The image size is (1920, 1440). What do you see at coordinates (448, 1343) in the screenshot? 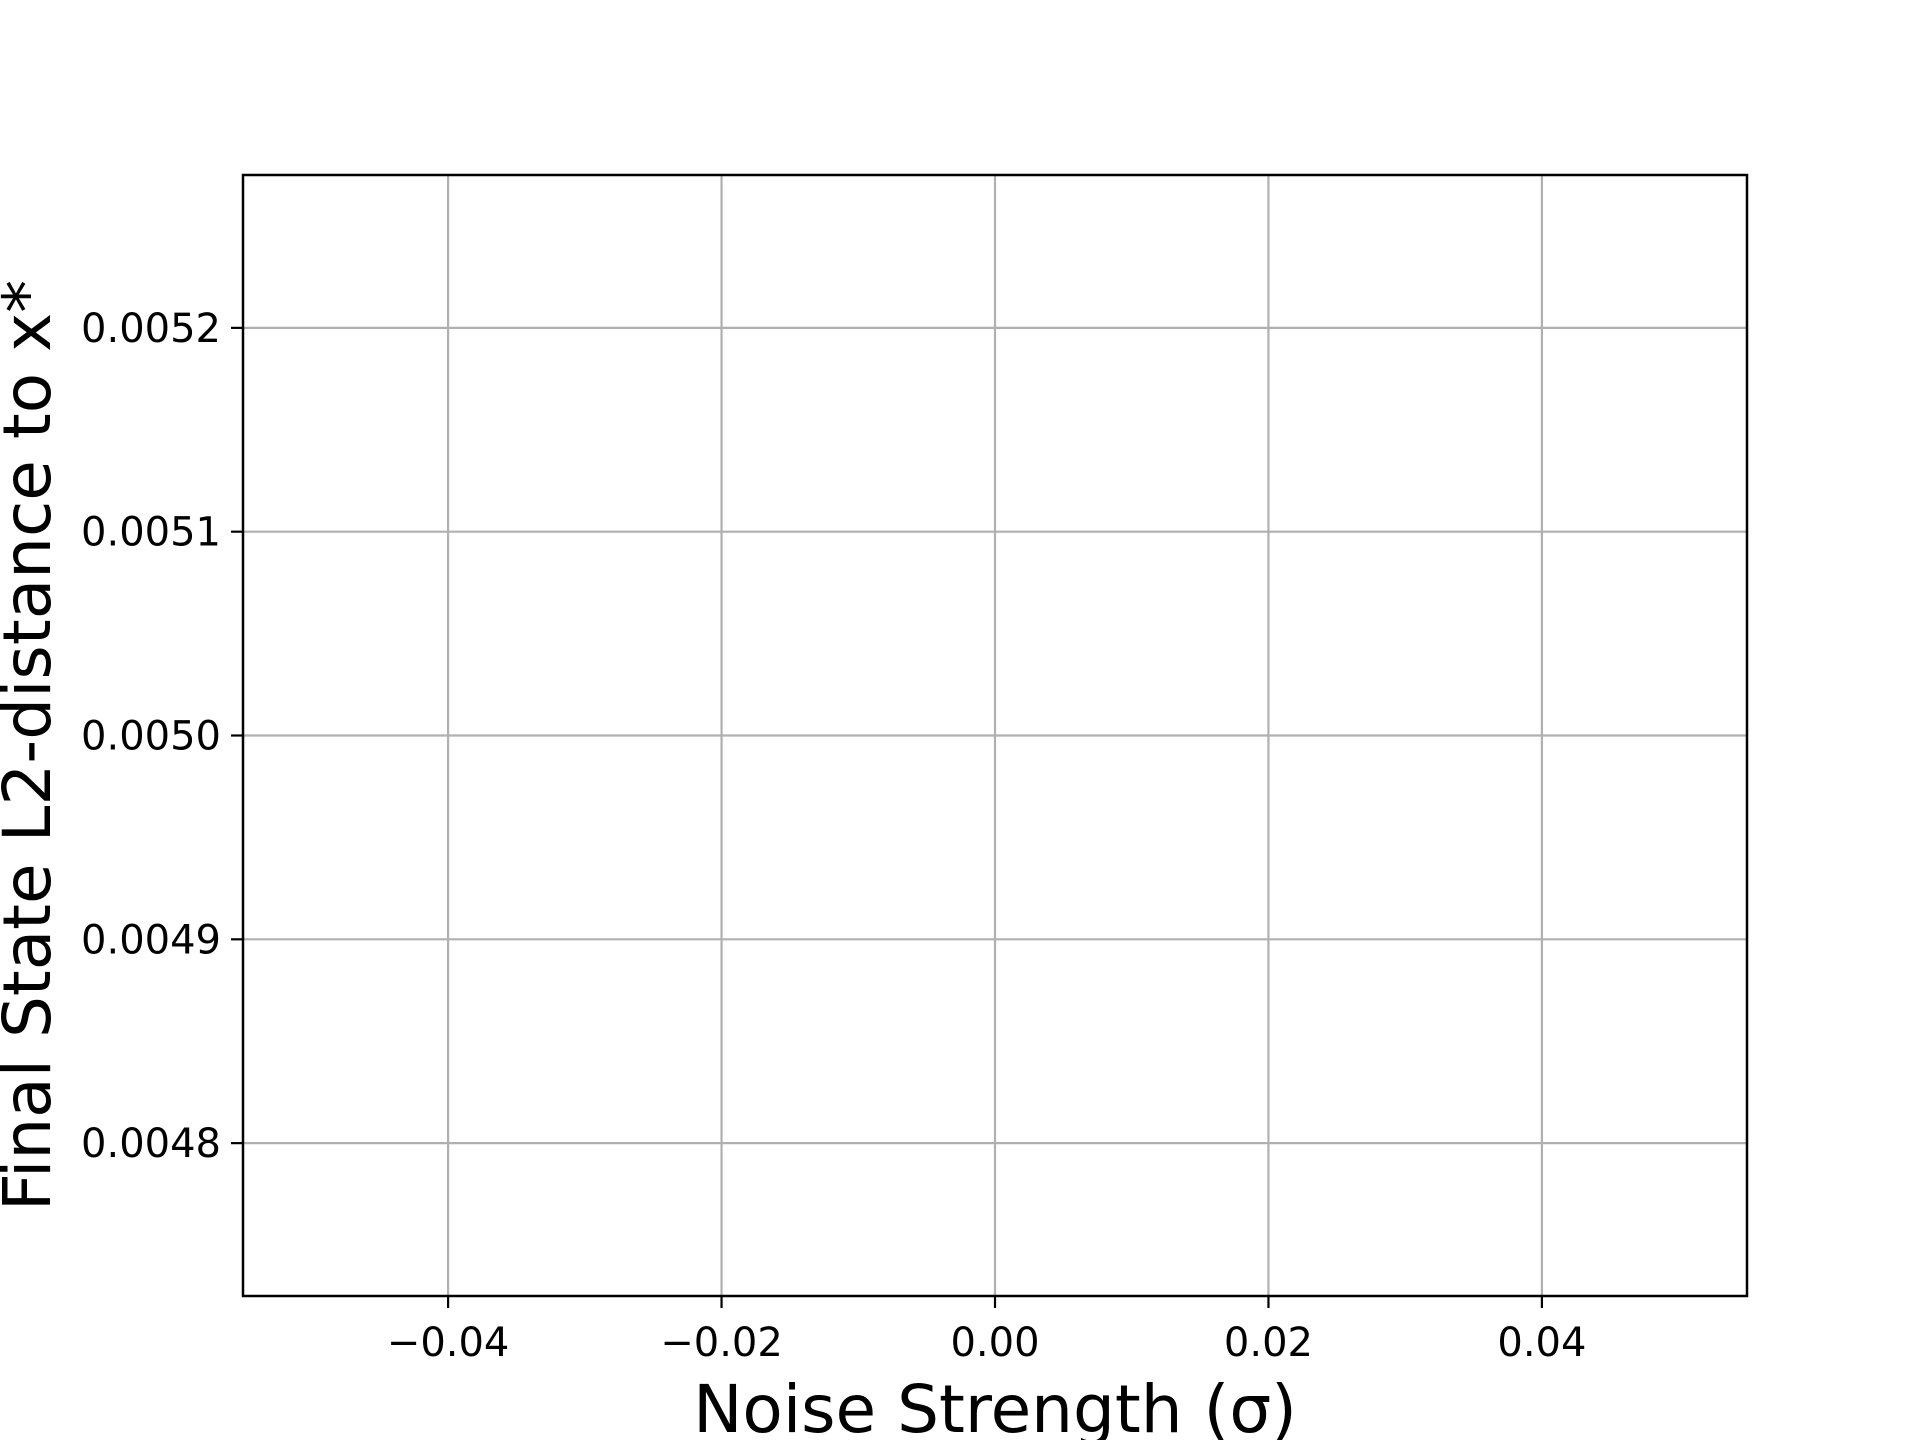
I see `x-tick-label: −0.04` at bounding box center [448, 1343].